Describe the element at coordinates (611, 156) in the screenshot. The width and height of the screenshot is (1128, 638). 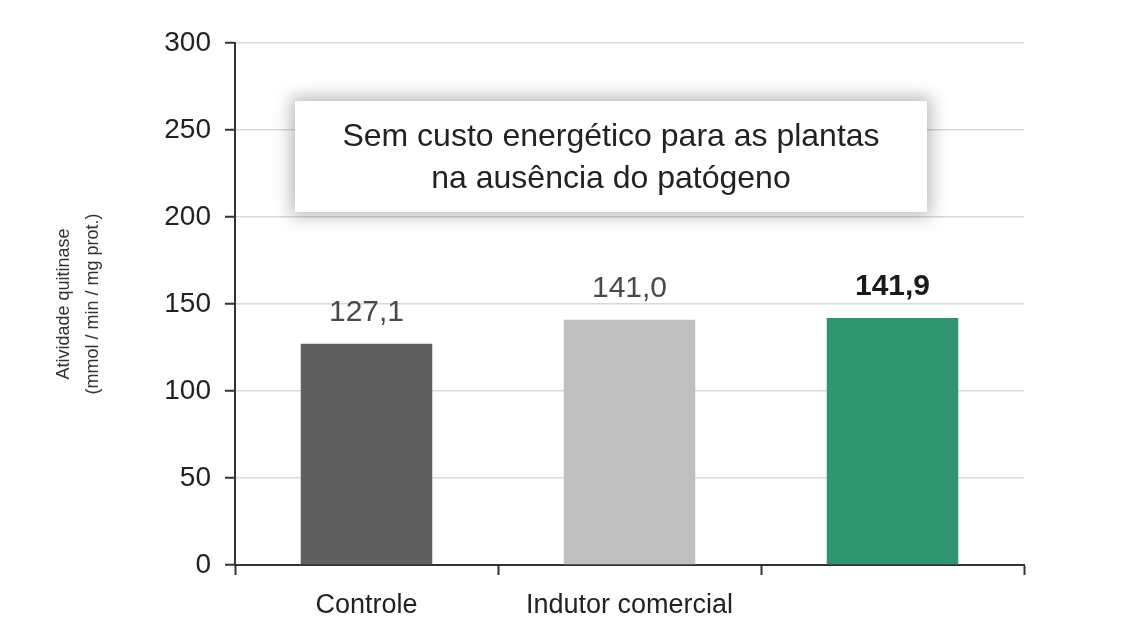
I see `annotation: Sem custo energético para as plantas na ausência do patógeno` at that location.